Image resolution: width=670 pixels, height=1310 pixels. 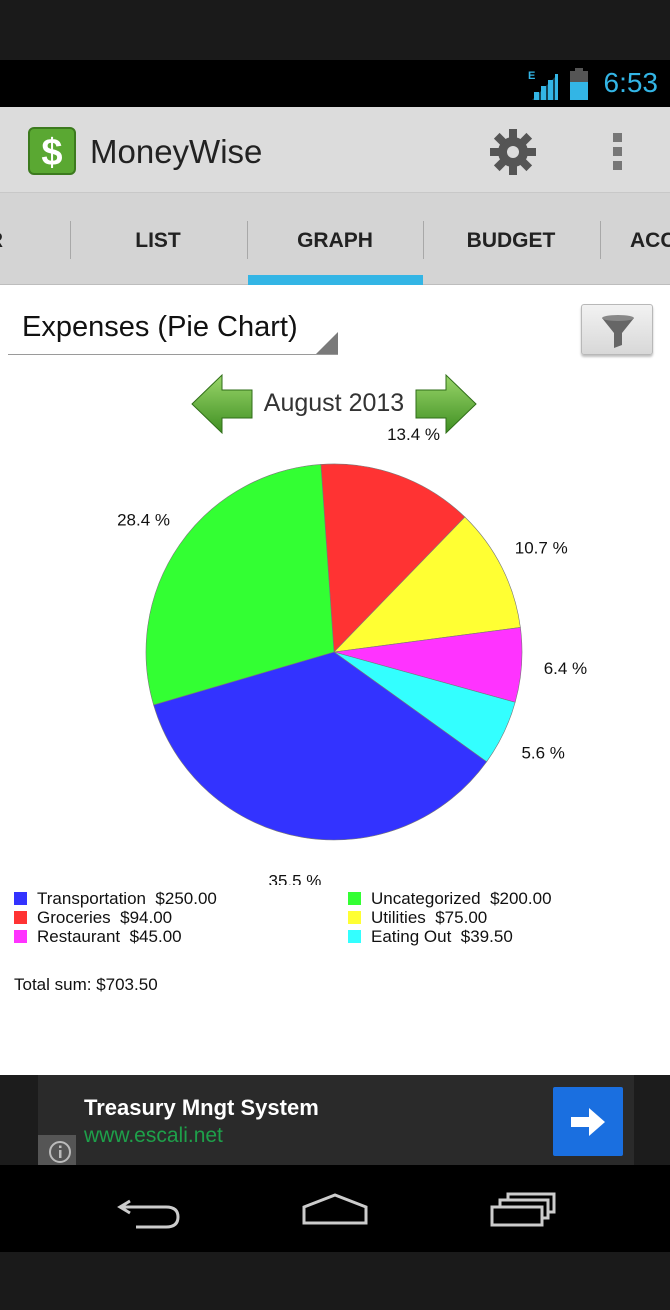 I want to click on previous-month-arrow-icon, so click(x=222, y=404).